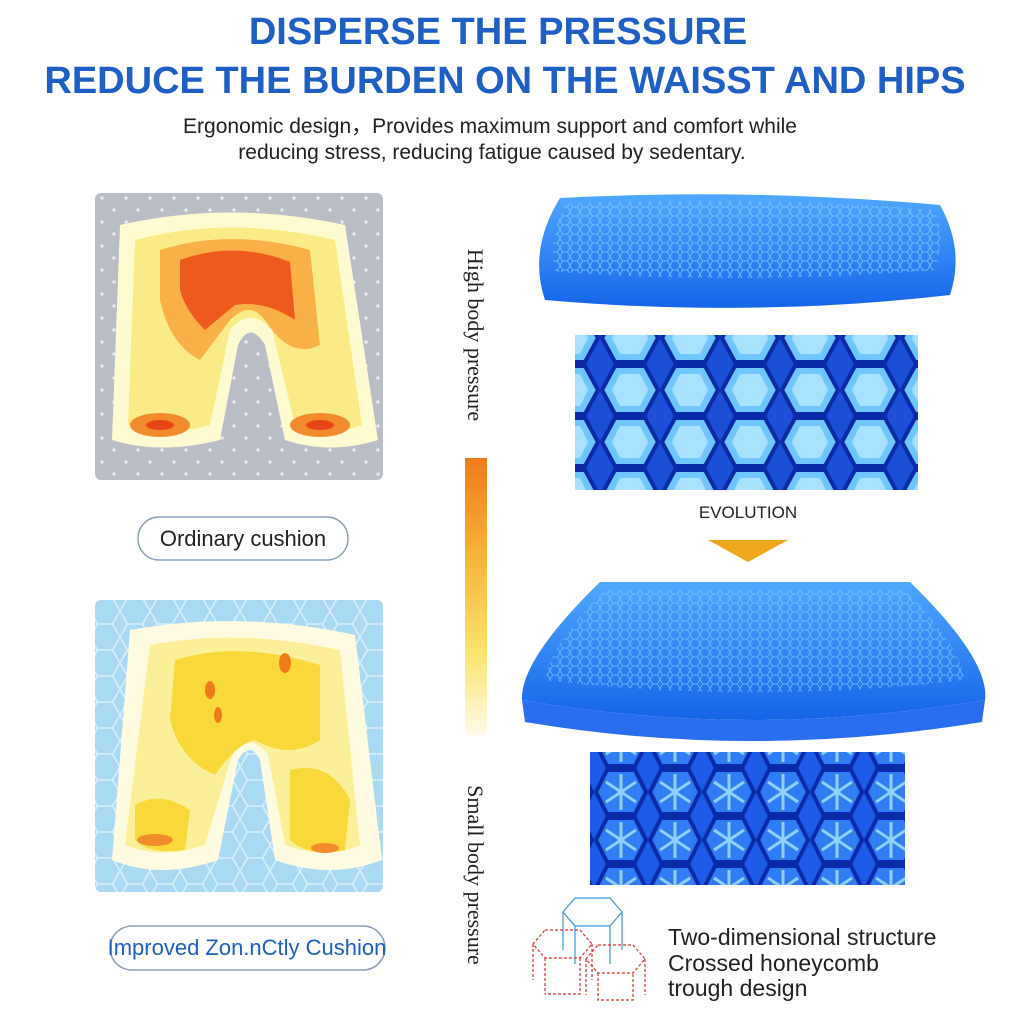  I want to click on ordinary-label-pill, so click(243, 538).